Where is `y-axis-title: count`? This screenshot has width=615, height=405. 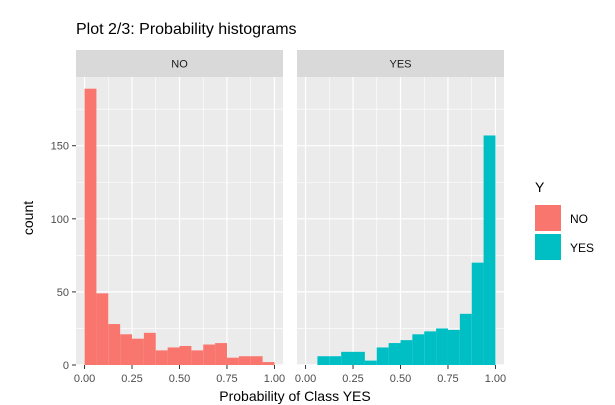
y-axis-title: count is located at coordinates (28, 218).